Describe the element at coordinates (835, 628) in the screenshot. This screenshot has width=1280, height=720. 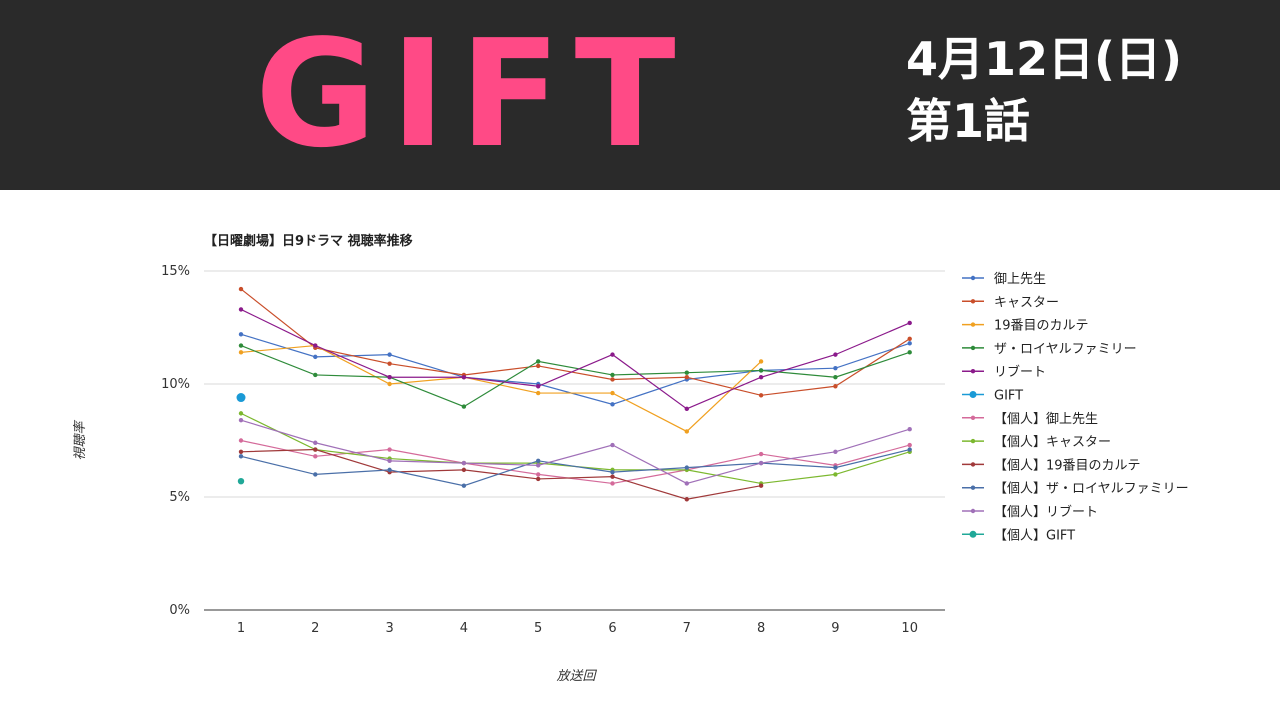
I see `x-tick-label: 9` at that location.